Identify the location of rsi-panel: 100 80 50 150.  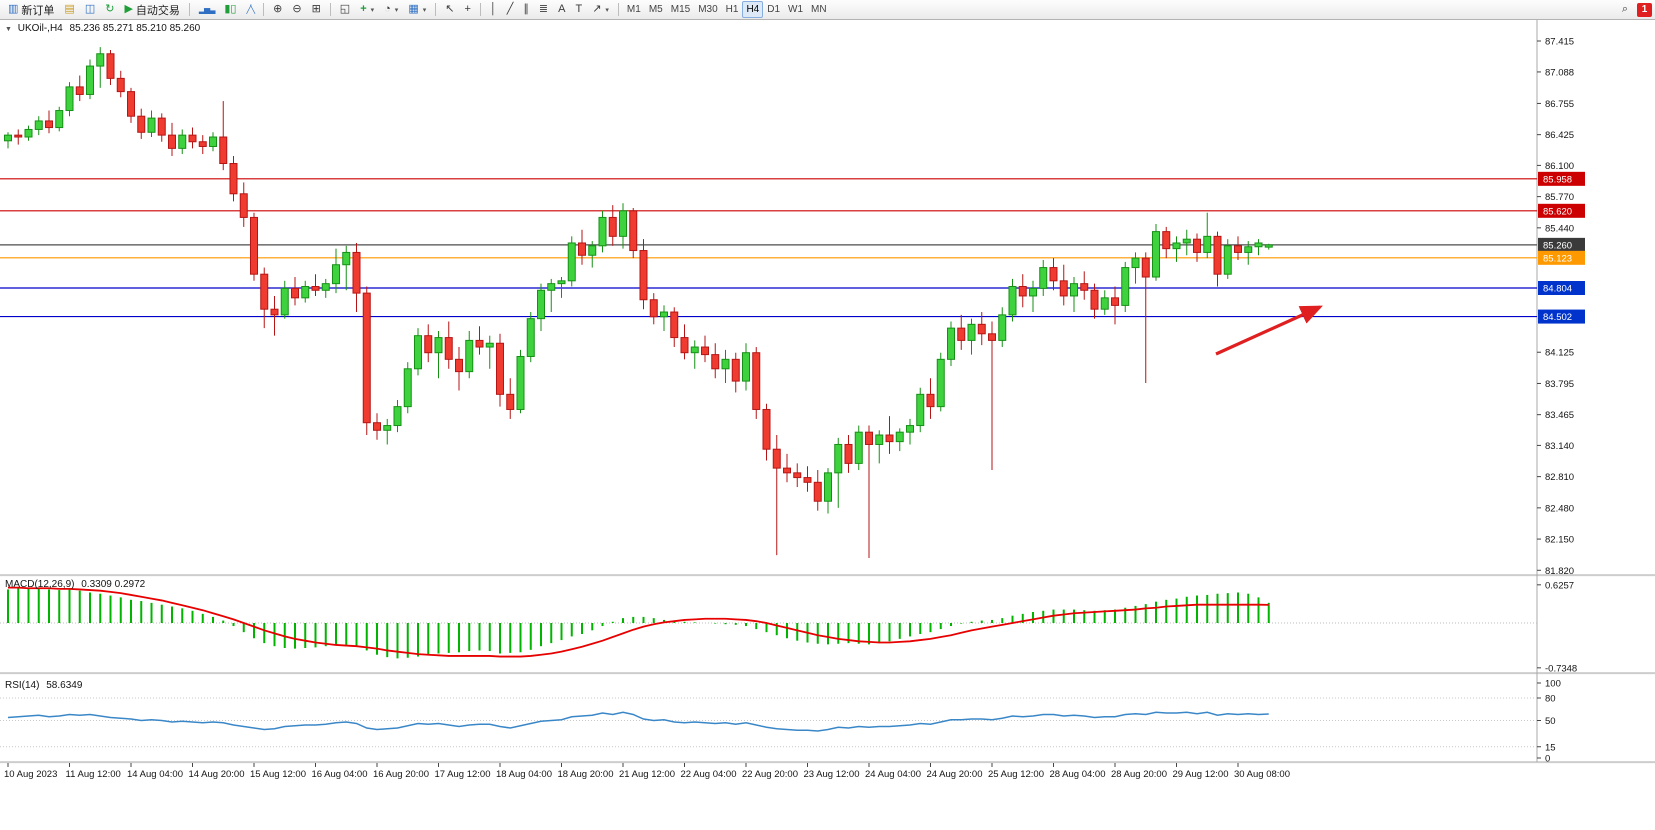
(780, 722).